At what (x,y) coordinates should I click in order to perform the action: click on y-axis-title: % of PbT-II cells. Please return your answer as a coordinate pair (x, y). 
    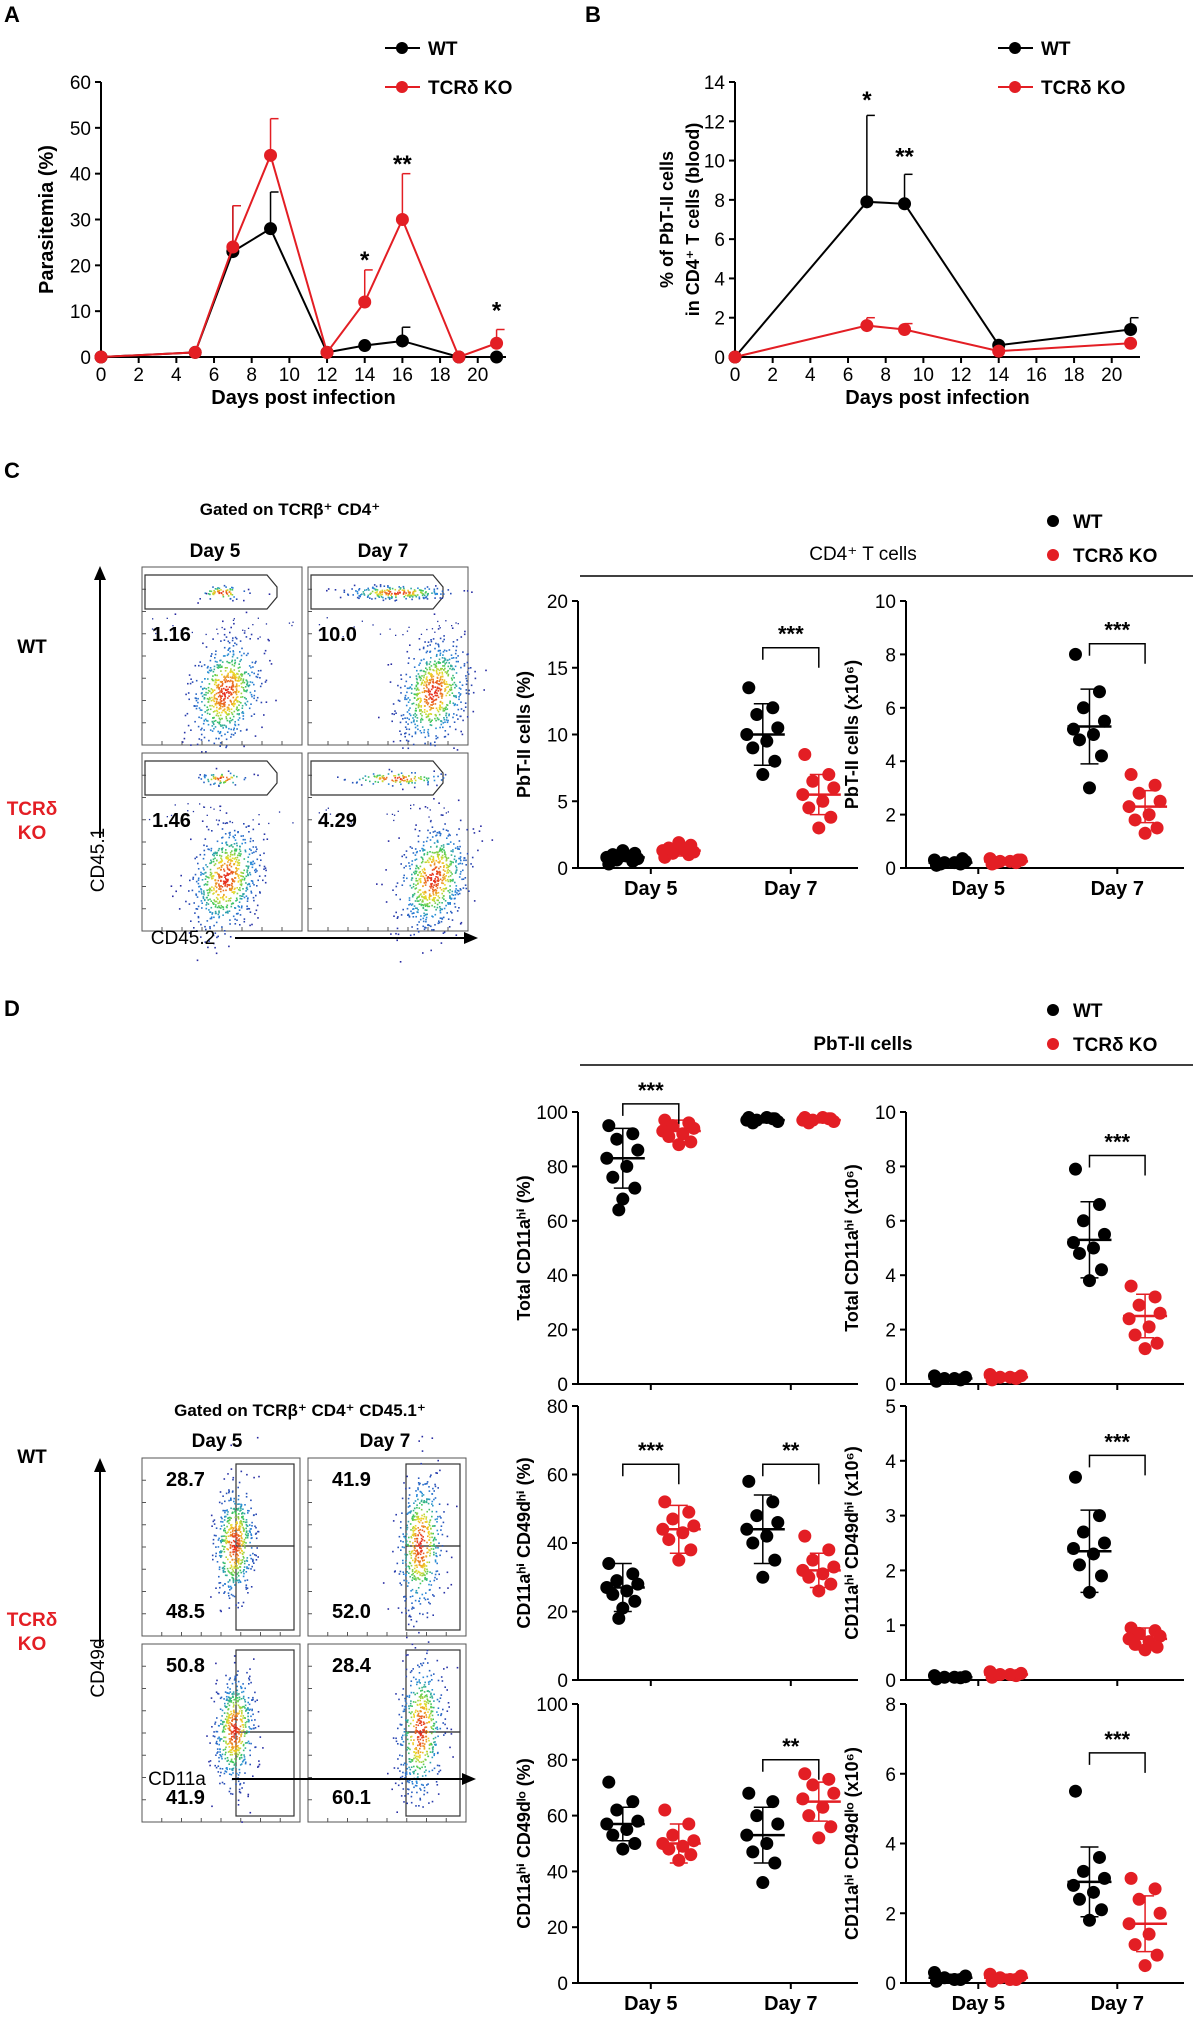
    Looking at the image, I should click on (667, 219).